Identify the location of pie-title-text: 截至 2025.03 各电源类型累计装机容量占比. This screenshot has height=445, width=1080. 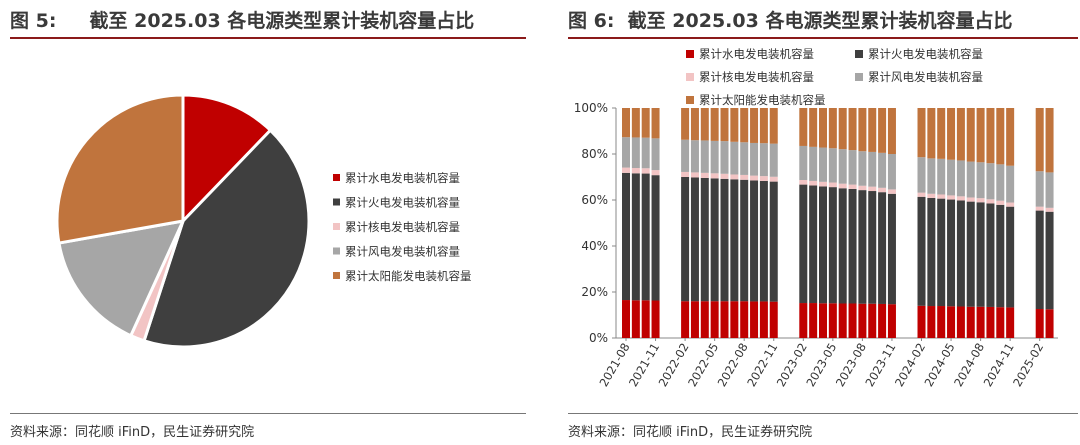
(282, 21).